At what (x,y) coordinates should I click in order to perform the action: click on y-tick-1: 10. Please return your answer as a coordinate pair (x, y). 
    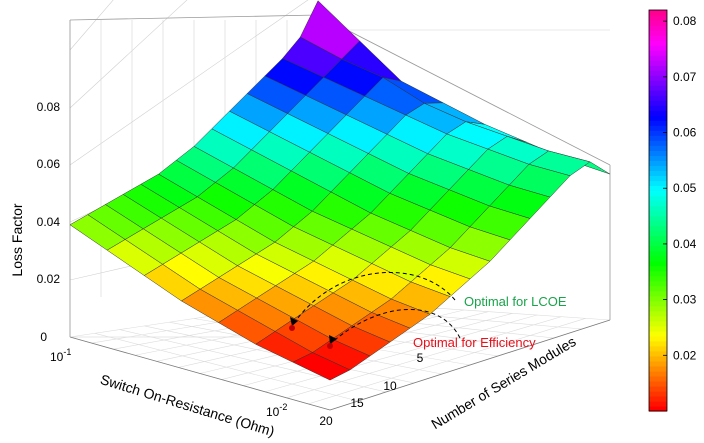
    Looking at the image, I should click on (390, 386).